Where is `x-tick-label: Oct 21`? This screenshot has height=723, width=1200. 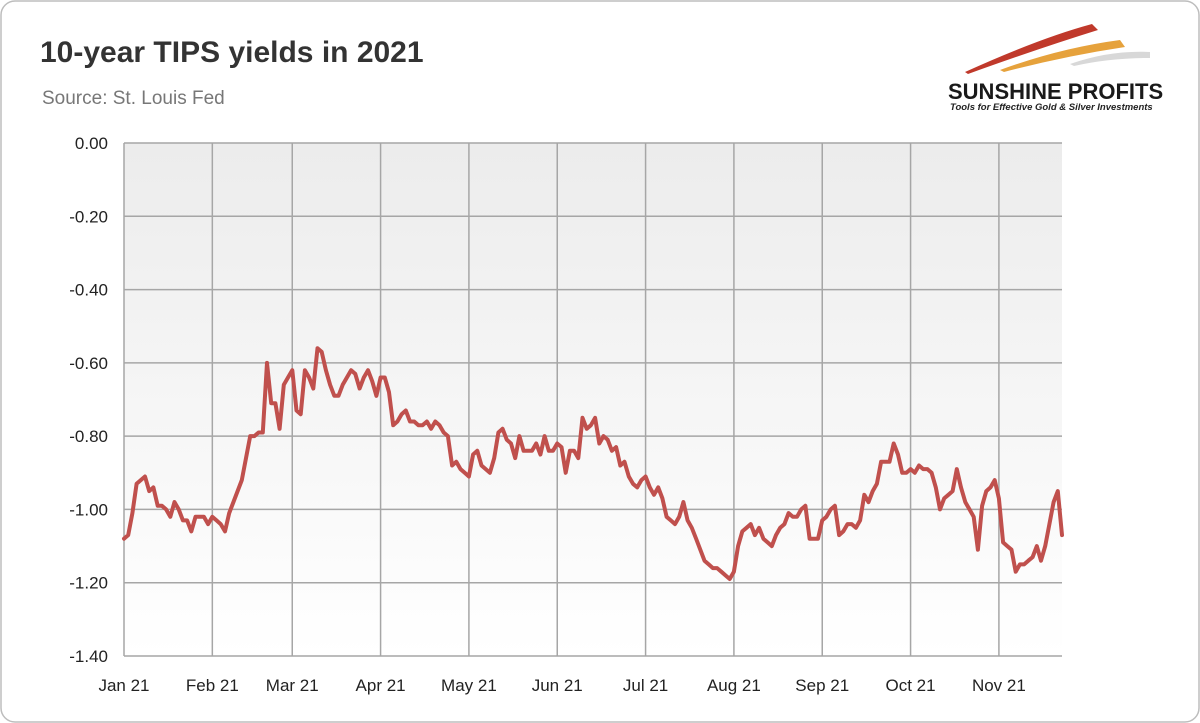
x-tick-label: Oct 21 is located at coordinates (911, 685).